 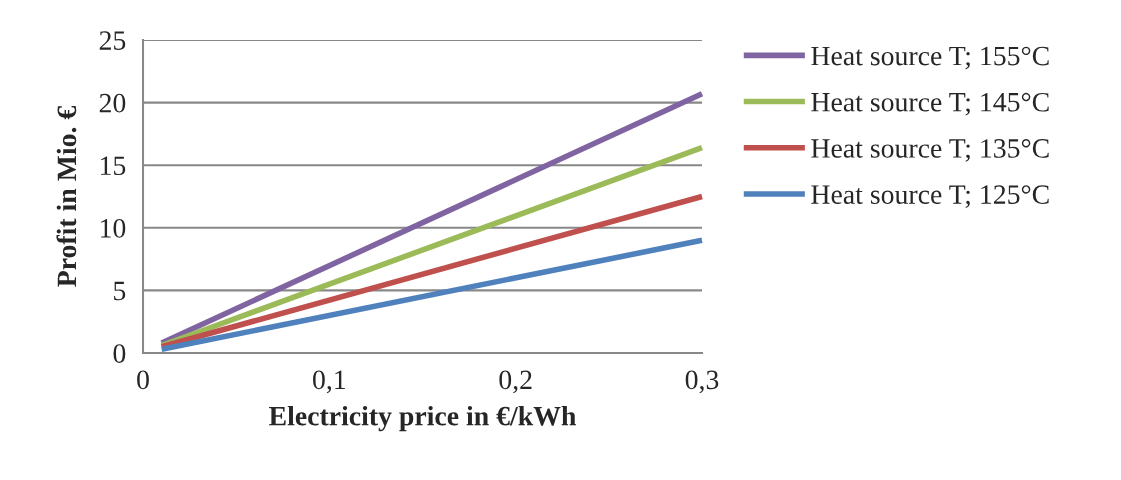 I want to click on y-tick-label: 5, so click(x=120, y=291).